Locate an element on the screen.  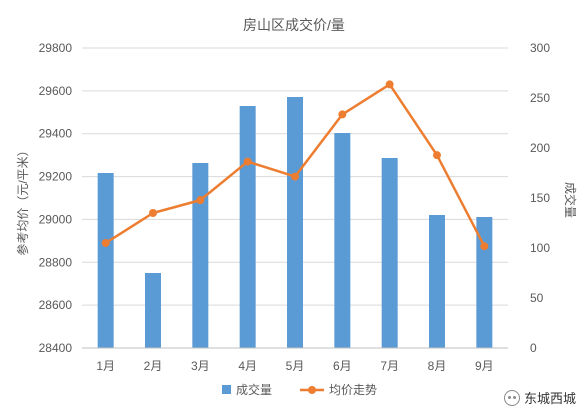
legend: 成交量 均价走势 is located at coordinates (299, 389).